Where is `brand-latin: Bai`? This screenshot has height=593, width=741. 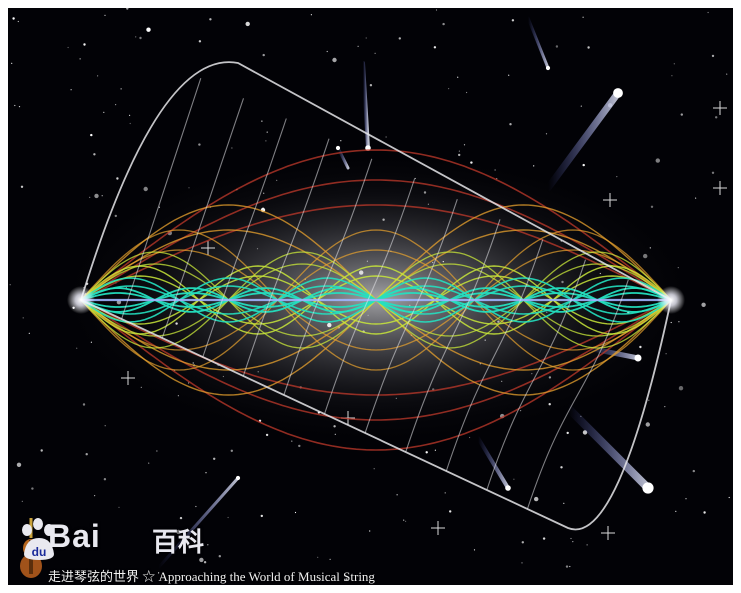
brand-latin: Bai is located at coordinates (74, 536).